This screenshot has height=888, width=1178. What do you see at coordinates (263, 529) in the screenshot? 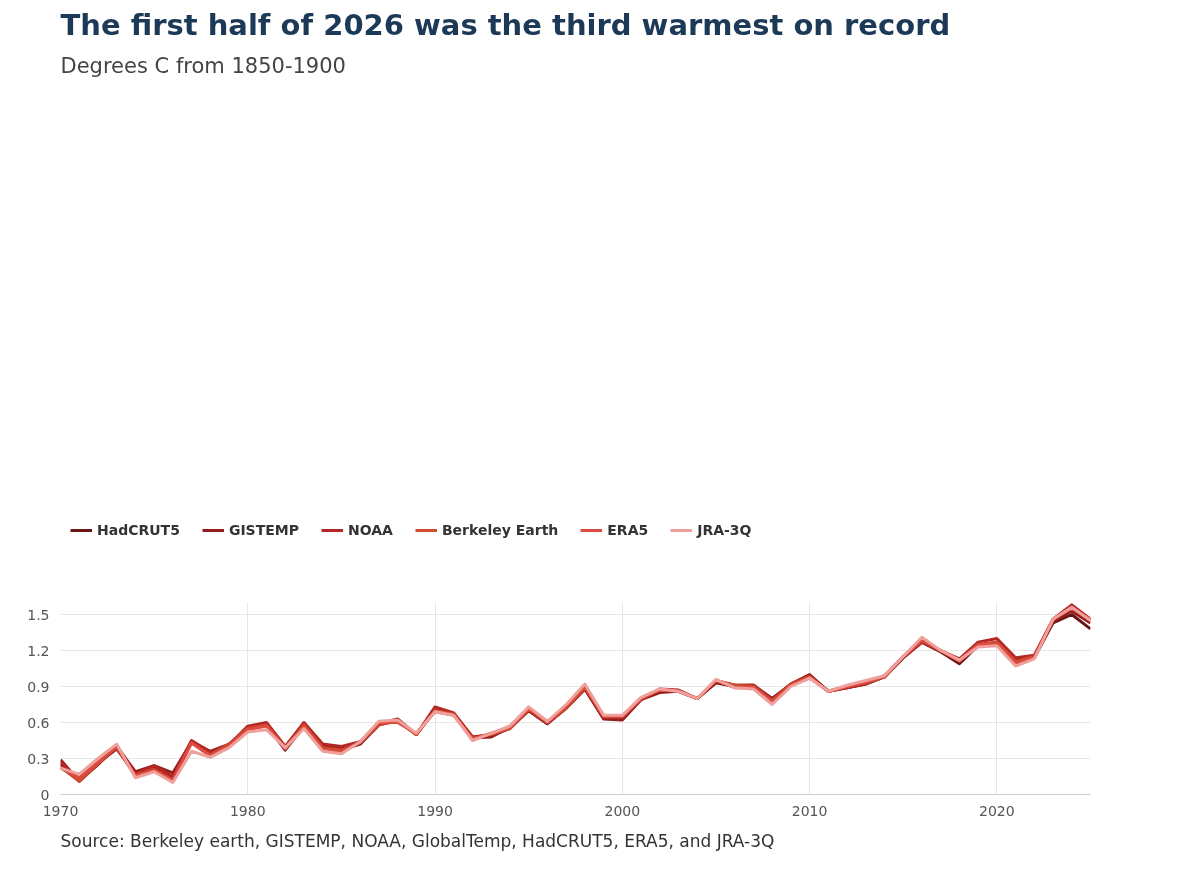
I see `legend-label: GISTEMP` at bounding box center [263, 529].